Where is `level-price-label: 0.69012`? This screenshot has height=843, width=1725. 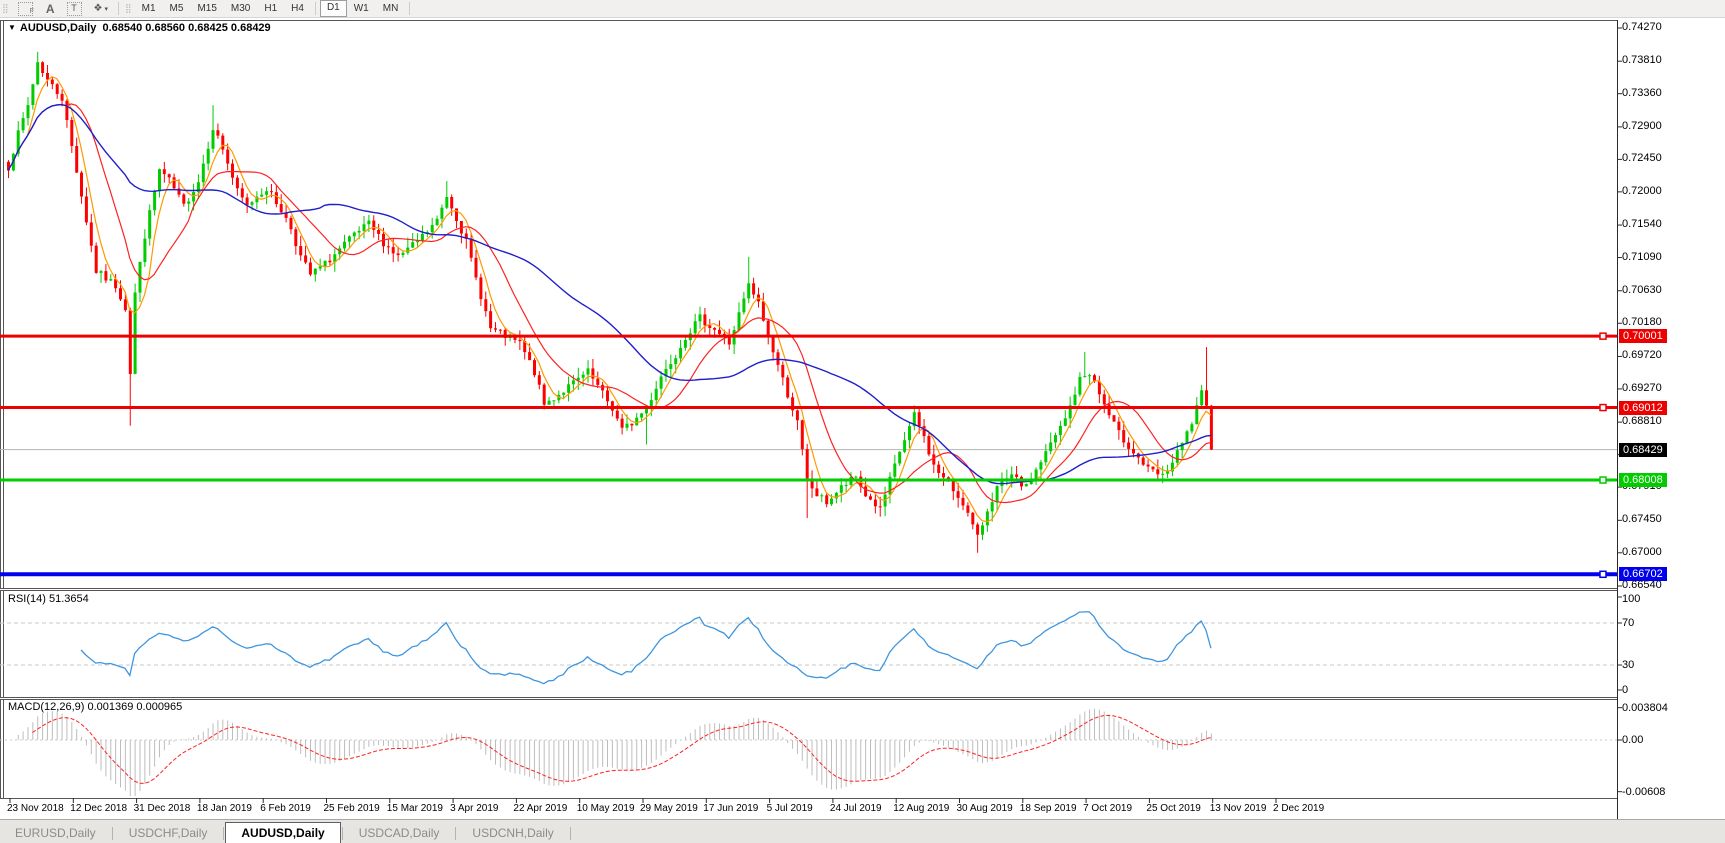 level-price-label: 0.69012 is located at coordinates (1643, 407).